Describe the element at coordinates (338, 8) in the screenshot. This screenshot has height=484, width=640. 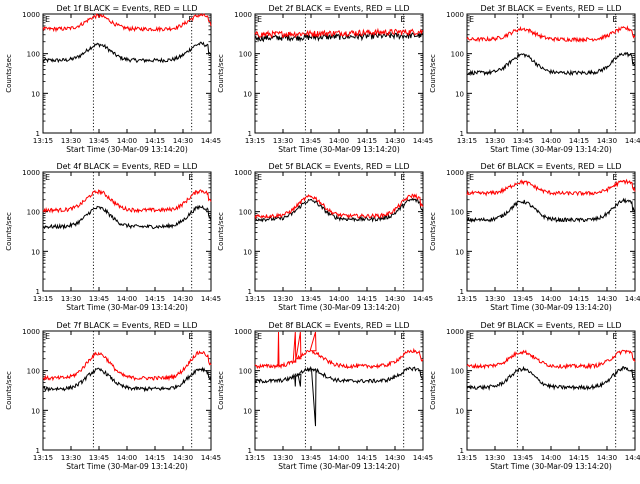
I see `chart-title: Det 2f BLACK = Events, RED = LLD` at that location.